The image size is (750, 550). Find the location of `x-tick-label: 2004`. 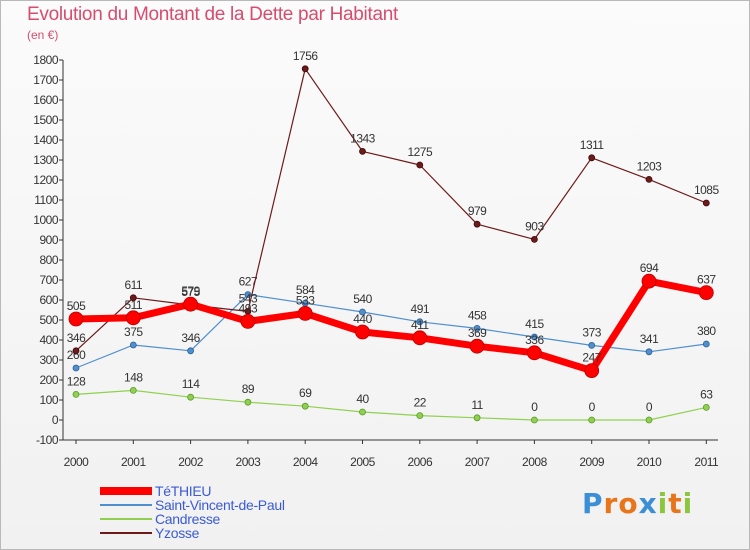

x-tick-label: 2004 is located at coordinates (306, 462).